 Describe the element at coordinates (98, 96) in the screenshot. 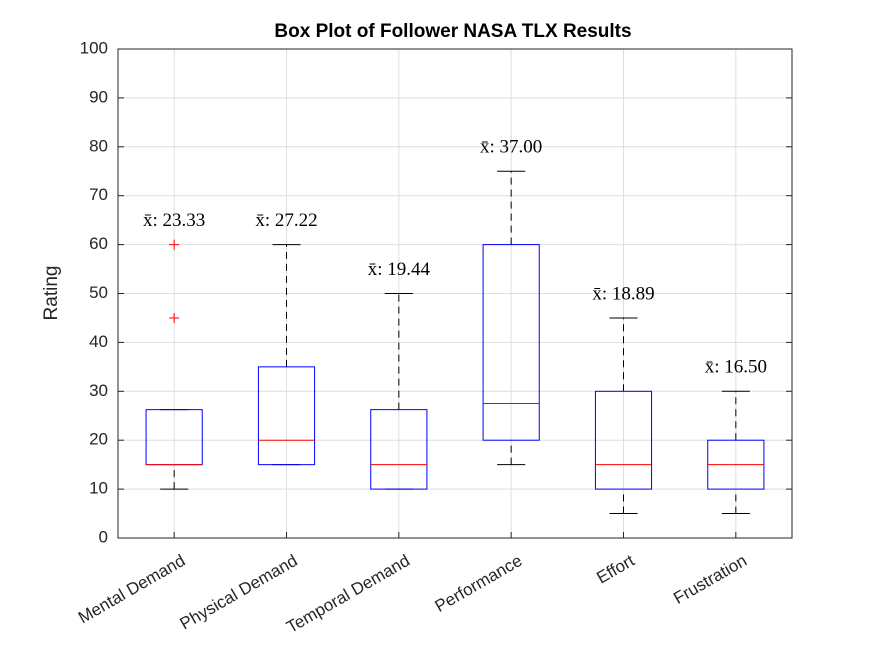

I see `y-tick-label: 90` at that location.